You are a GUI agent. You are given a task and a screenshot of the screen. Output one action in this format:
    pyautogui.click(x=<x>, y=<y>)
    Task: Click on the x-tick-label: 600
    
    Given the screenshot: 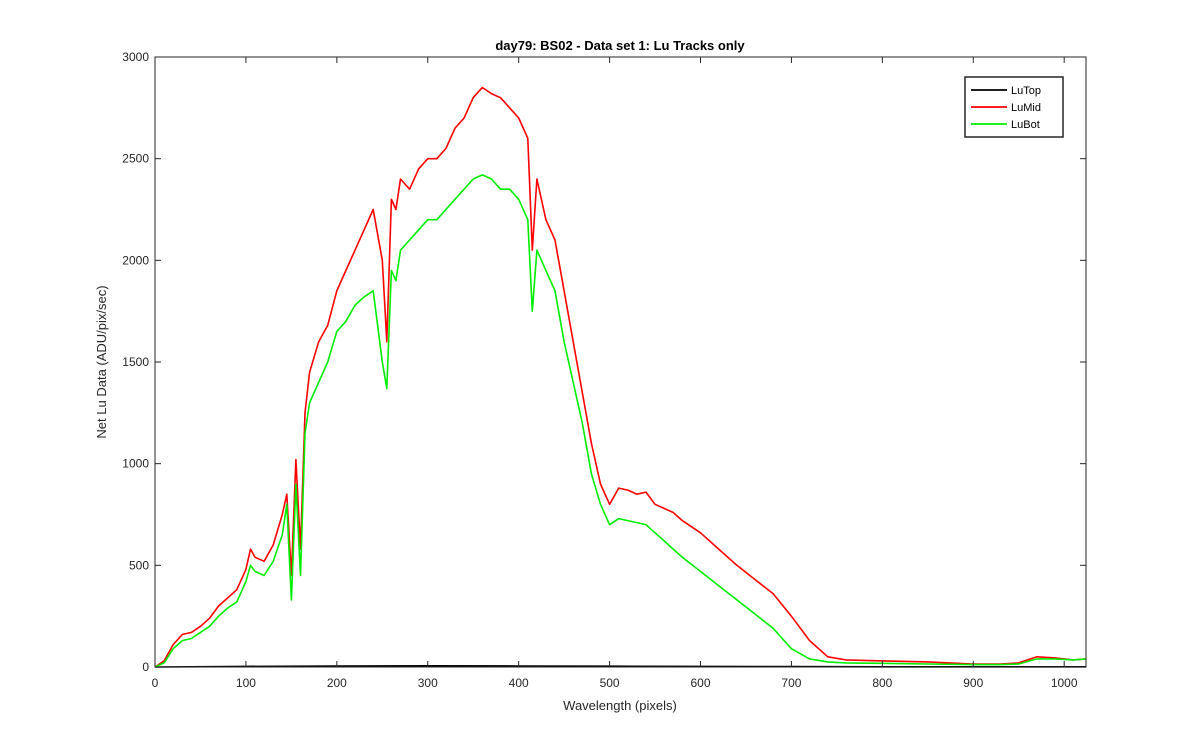 What is the action you would take?
    pyautogui.click(x=700, y=683)
    